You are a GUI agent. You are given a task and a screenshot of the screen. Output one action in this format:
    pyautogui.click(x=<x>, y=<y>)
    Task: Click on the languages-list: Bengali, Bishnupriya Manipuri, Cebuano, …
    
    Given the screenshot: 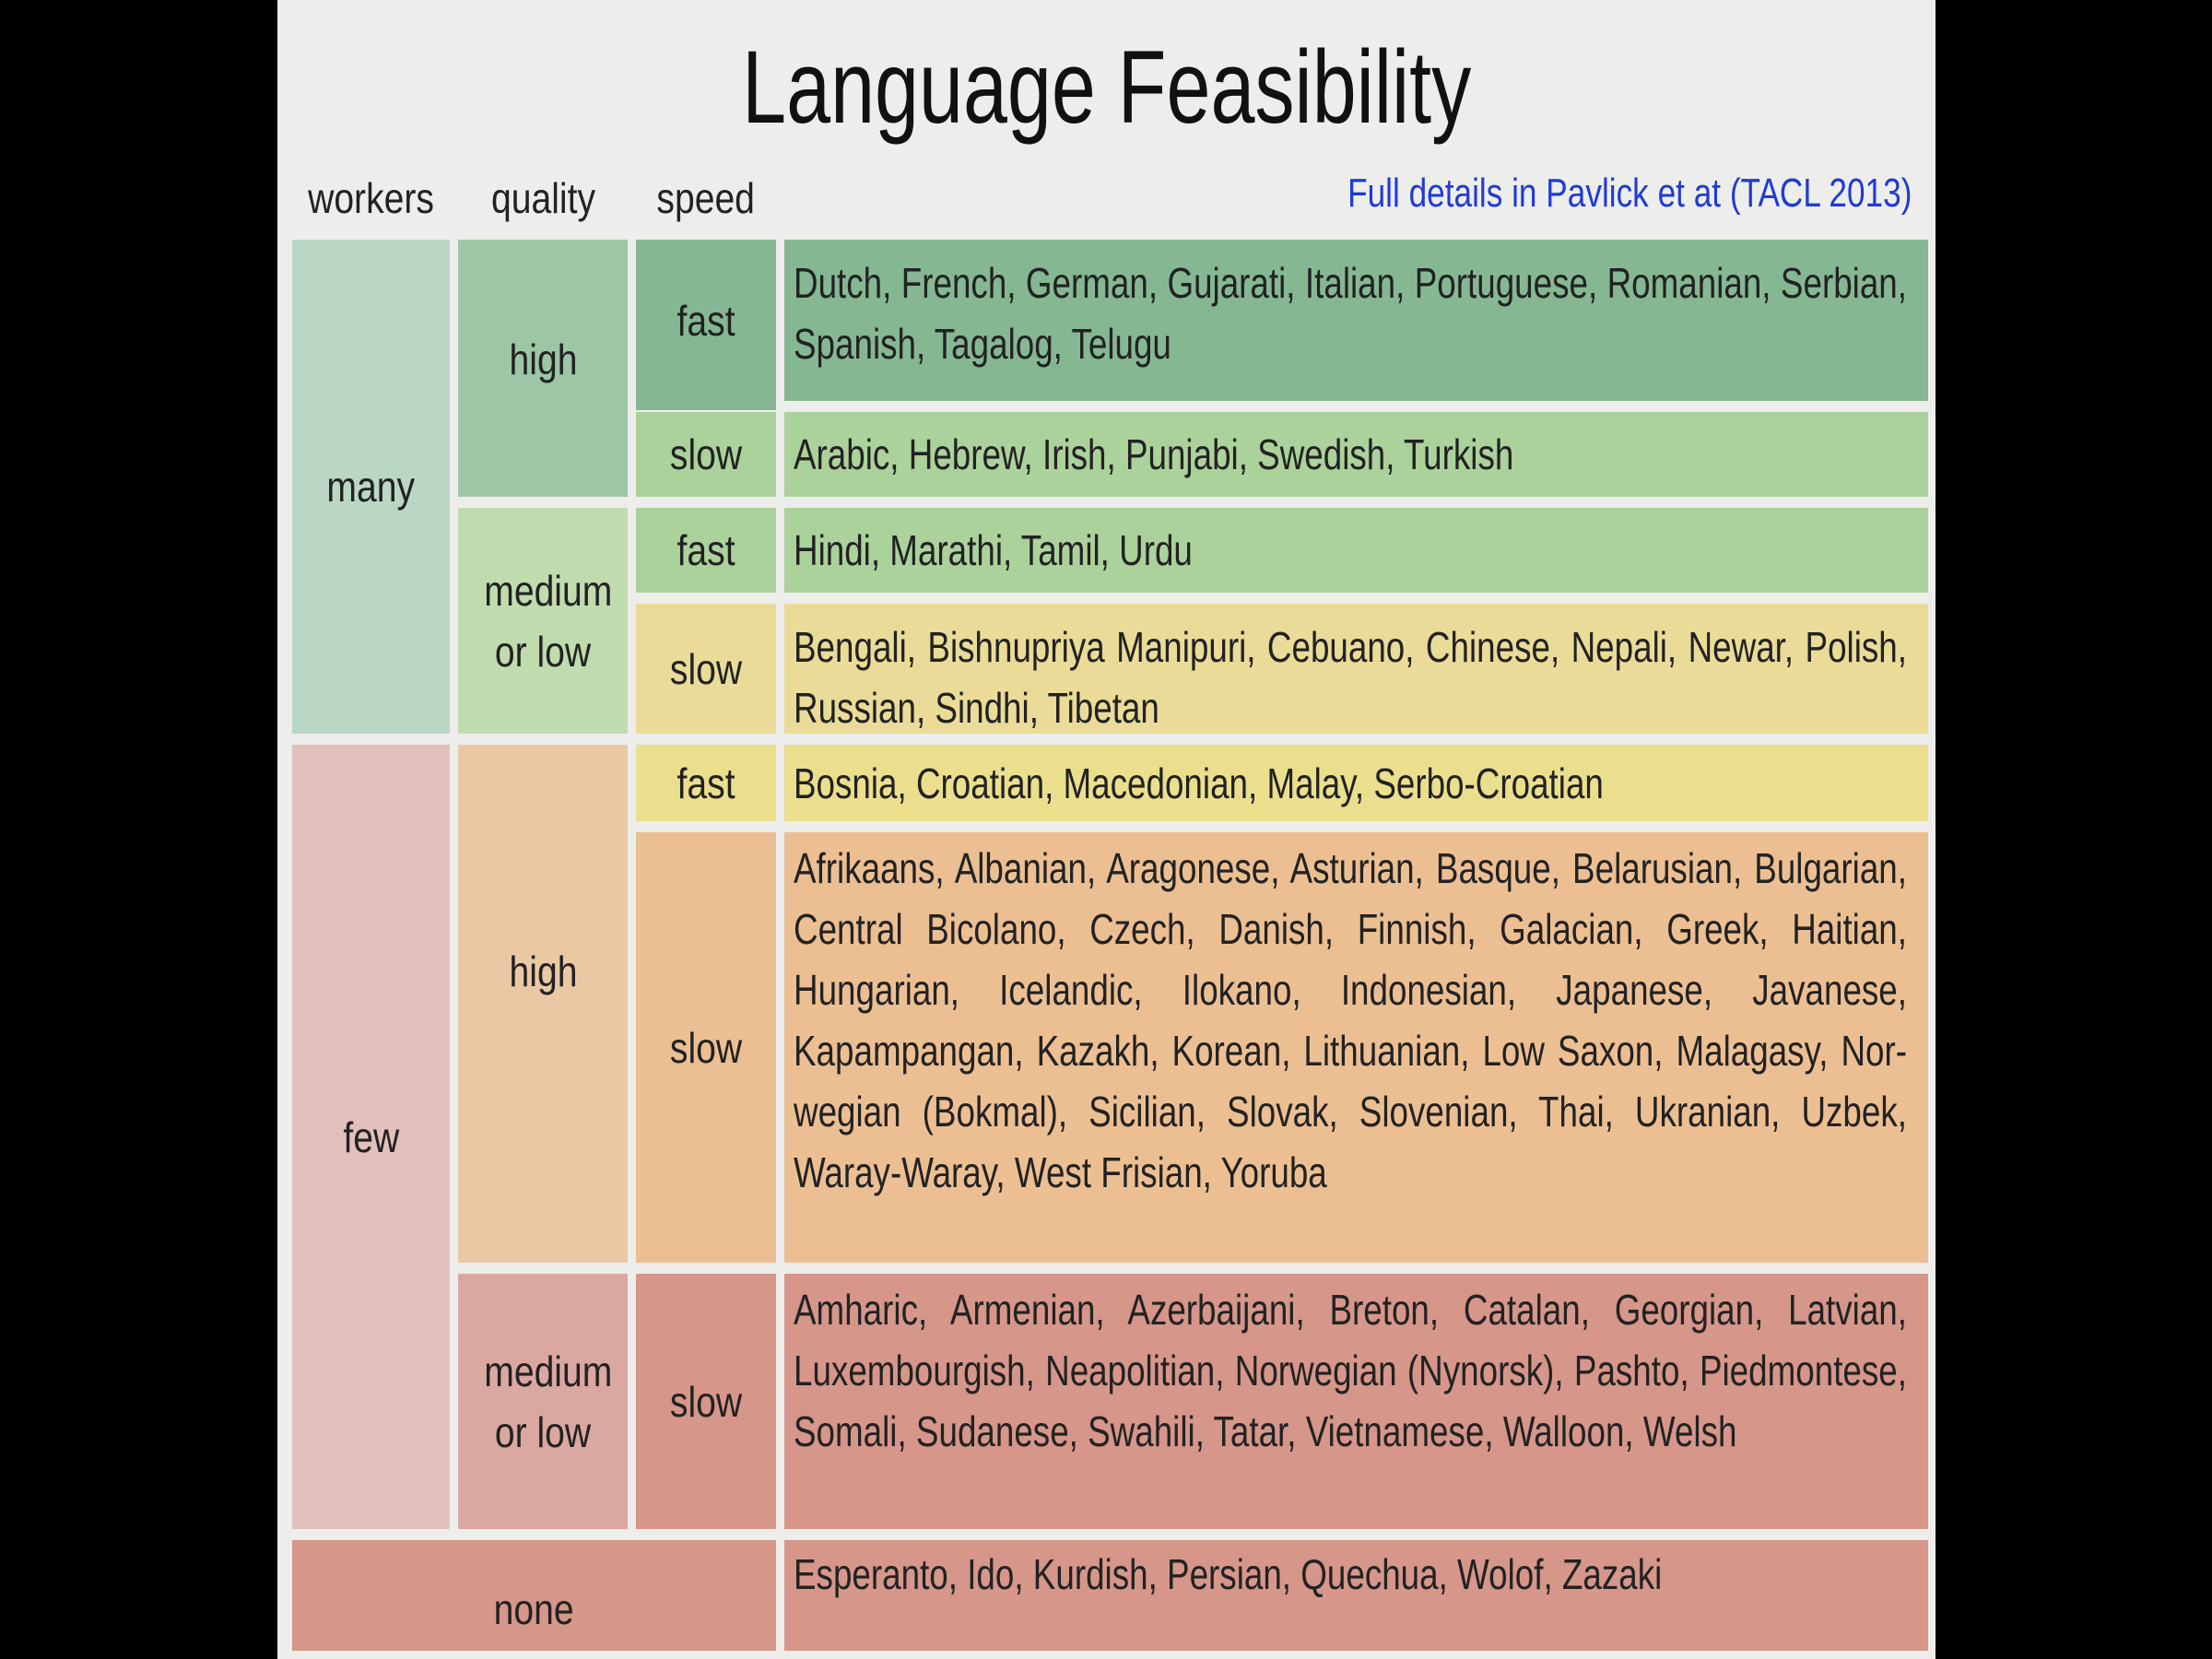 What is the action you would take?
    pyautogui.click(x=1350, y=677)
    